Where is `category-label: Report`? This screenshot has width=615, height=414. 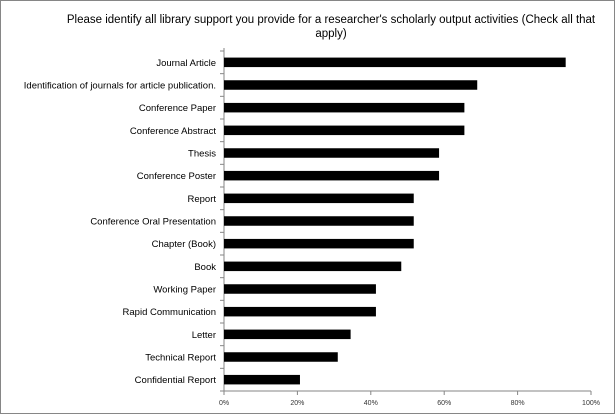
category-label: Report is located at coordinates (201, 199).